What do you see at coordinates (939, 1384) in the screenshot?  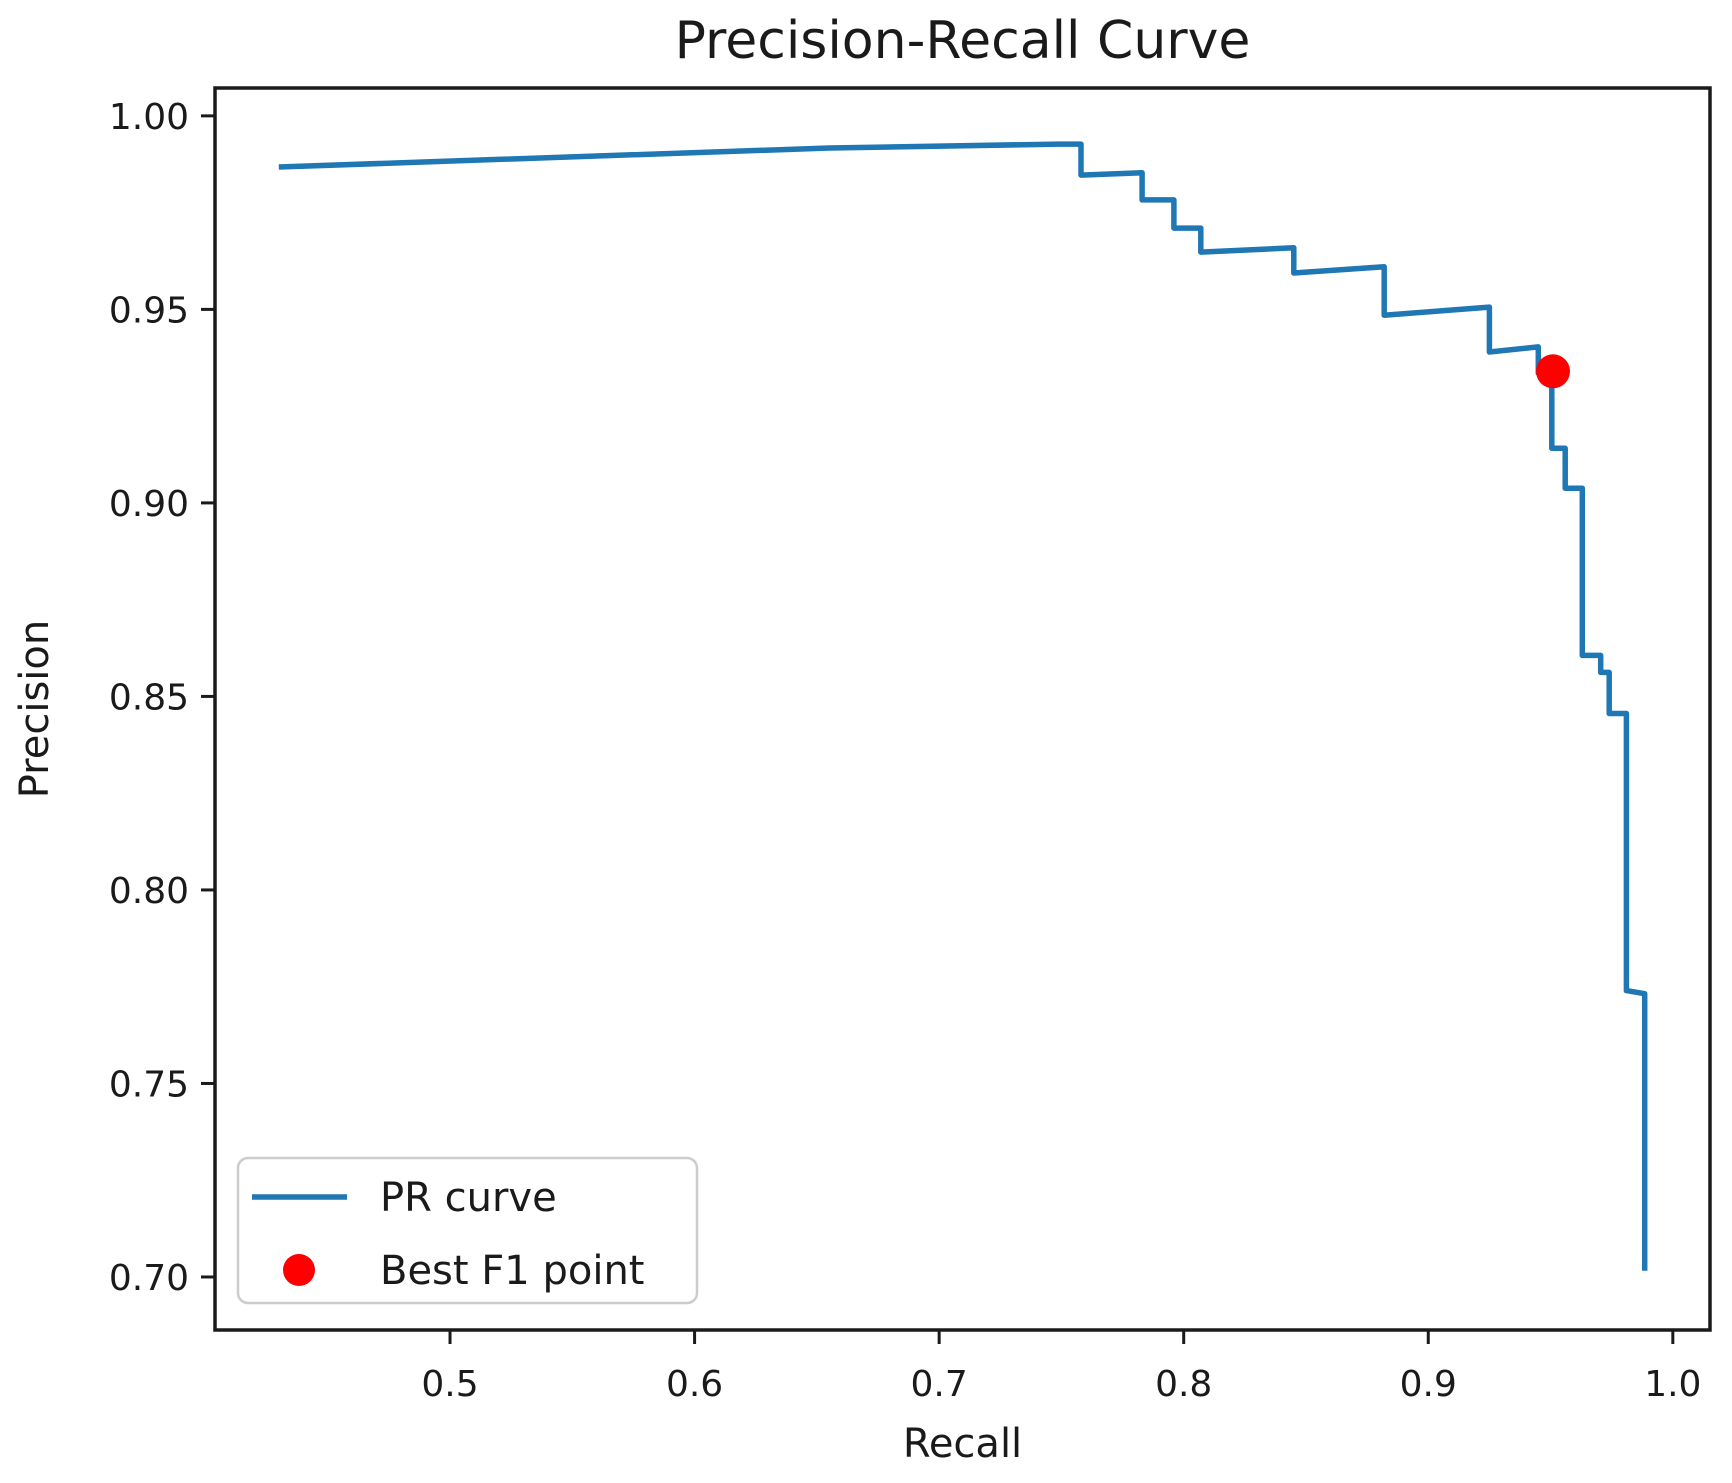 I see `x-tick-label: 0.7` at bounding box center [939, 1384].